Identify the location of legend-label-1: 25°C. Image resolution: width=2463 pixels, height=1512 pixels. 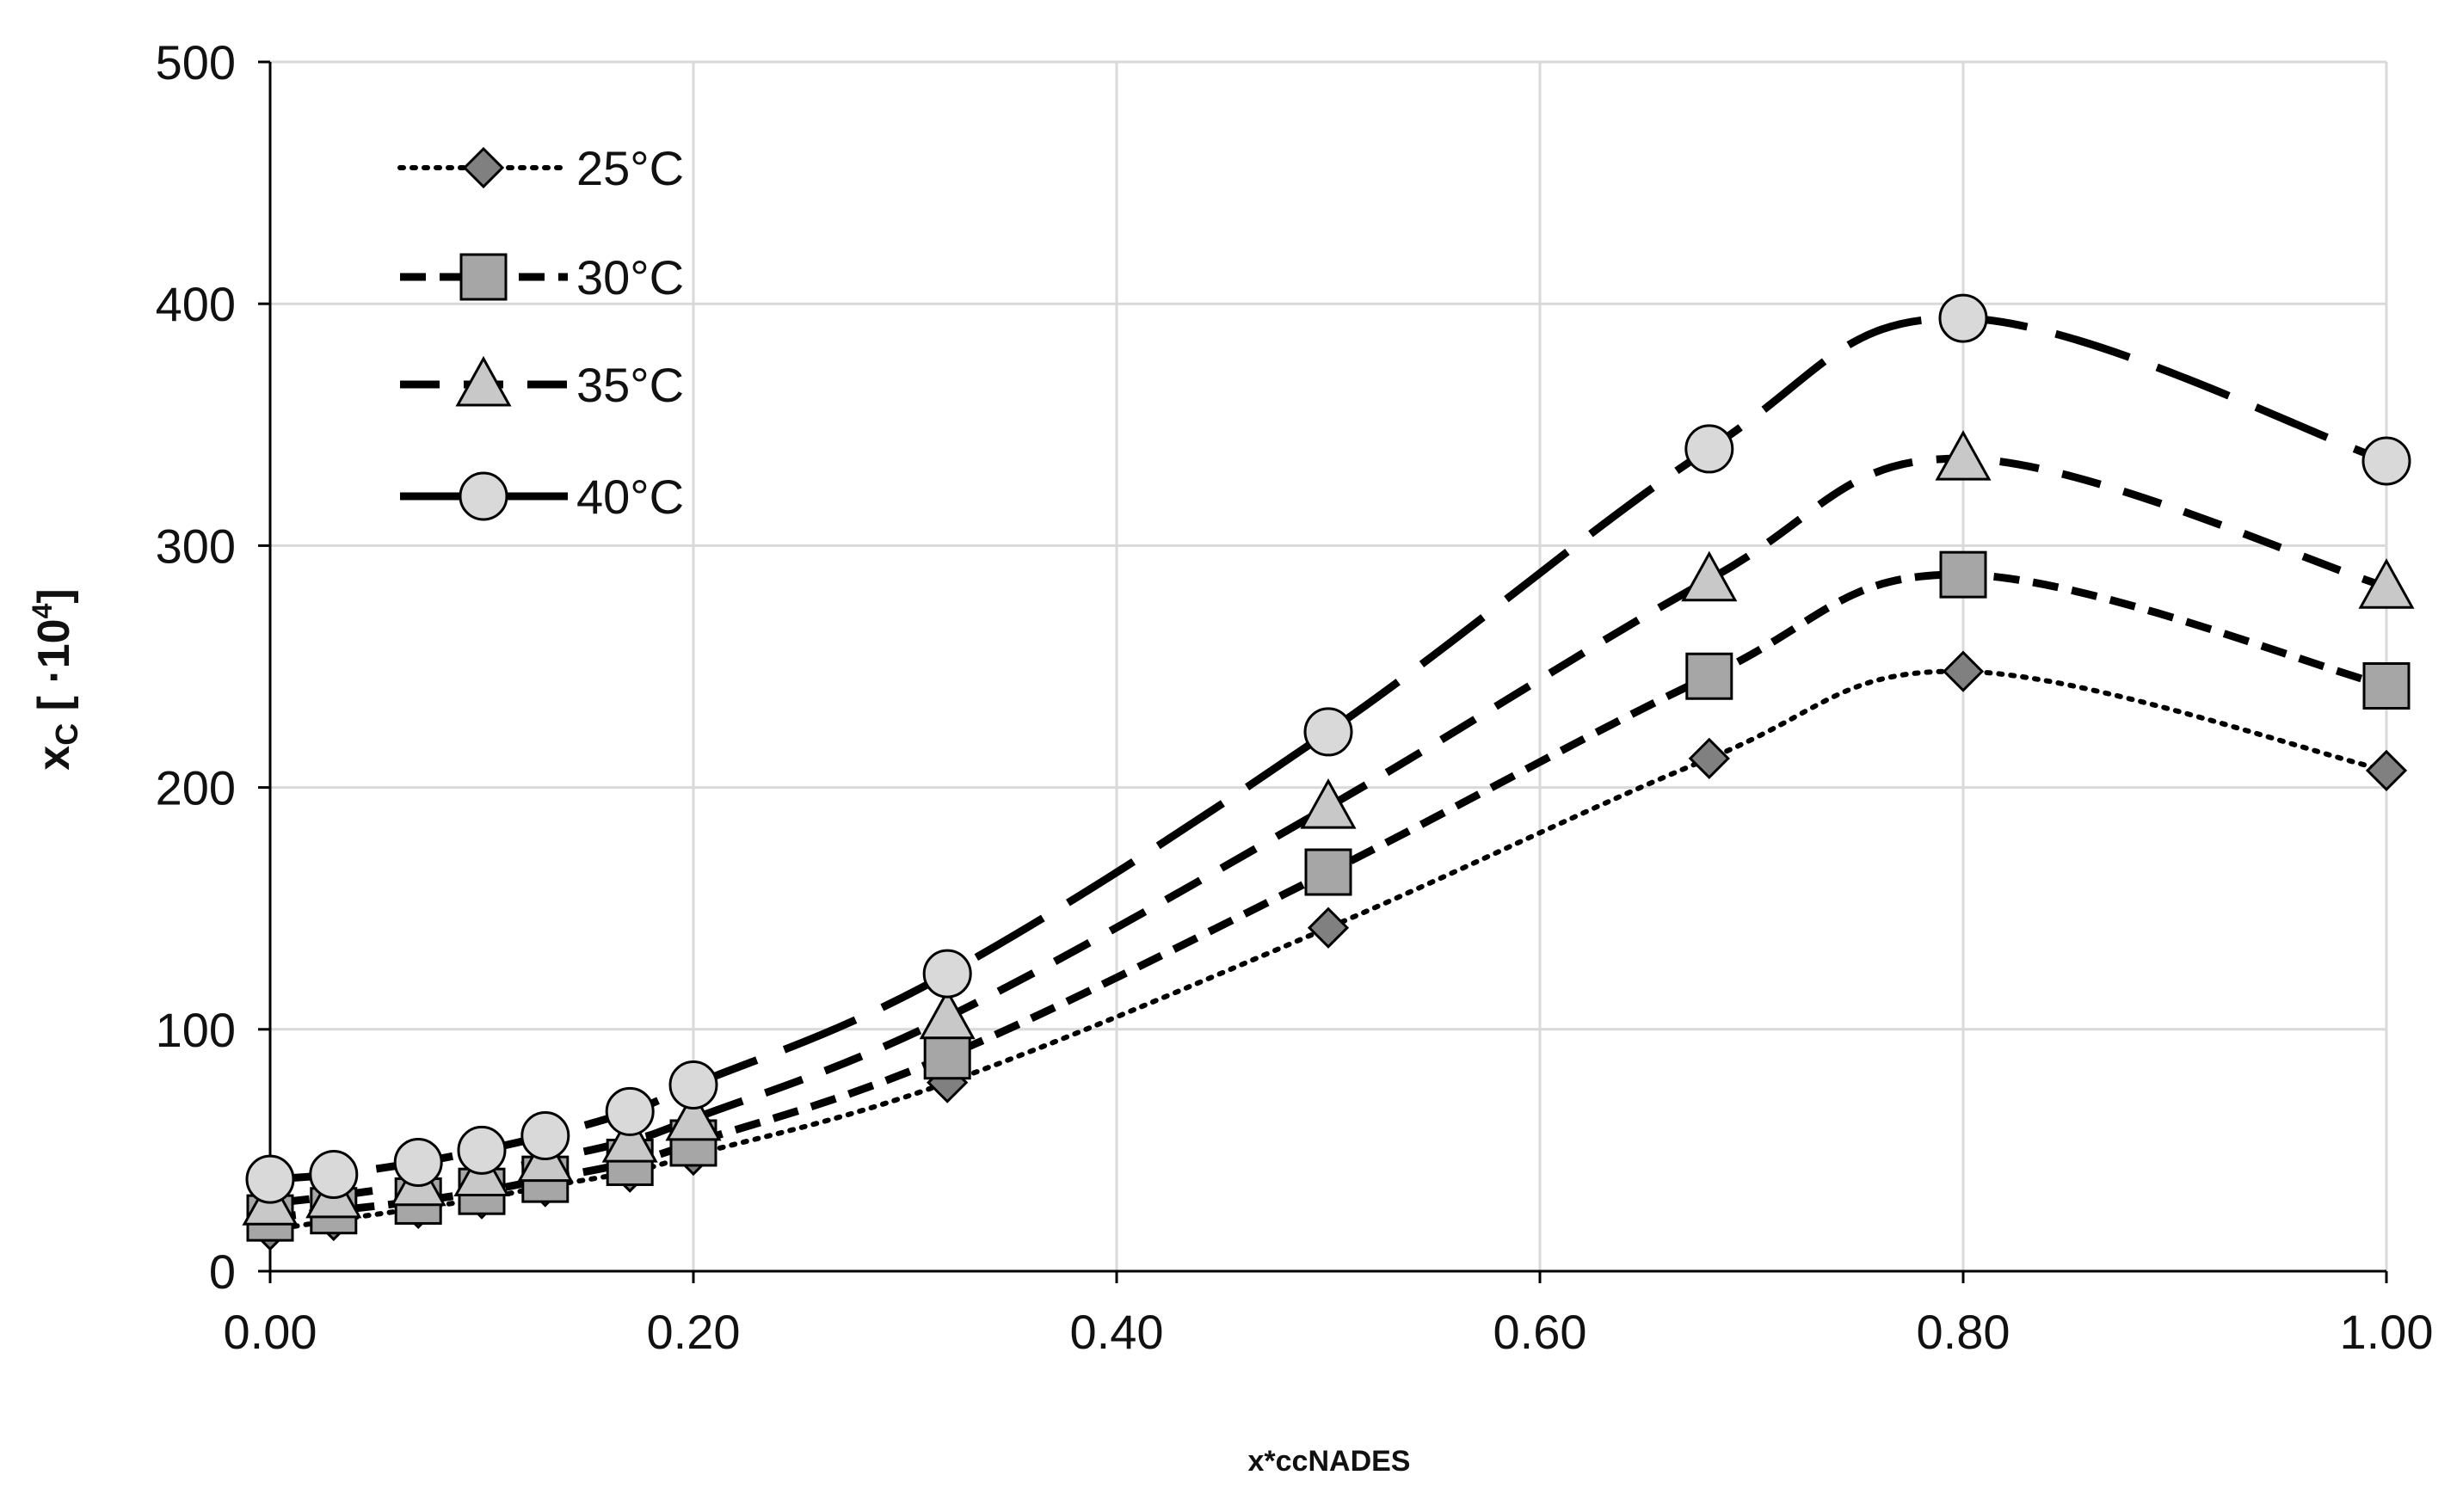
(630, 168).